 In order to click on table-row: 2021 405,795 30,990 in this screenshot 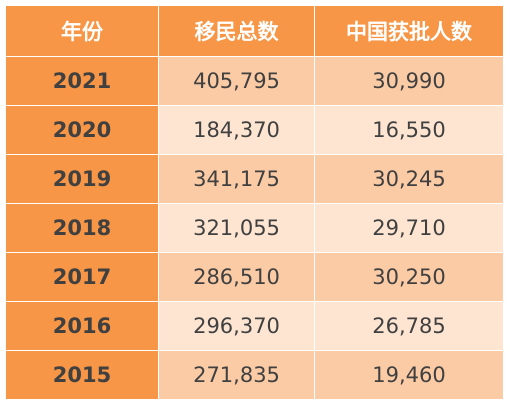, I will do `click(254, 81)`.